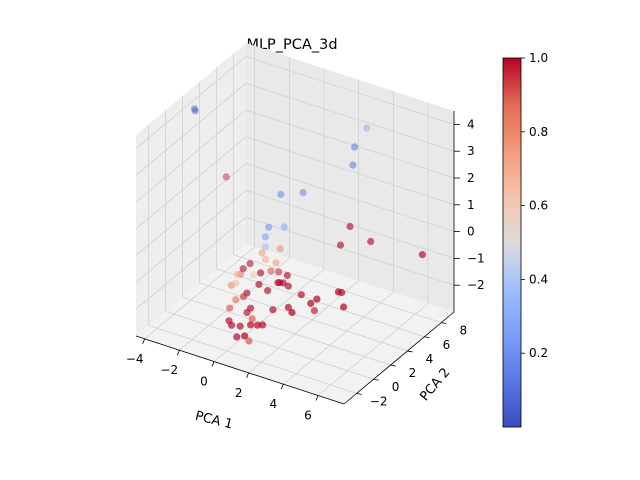  I want to click on colorbar-tick-label: 0.2, so click(538, 353).